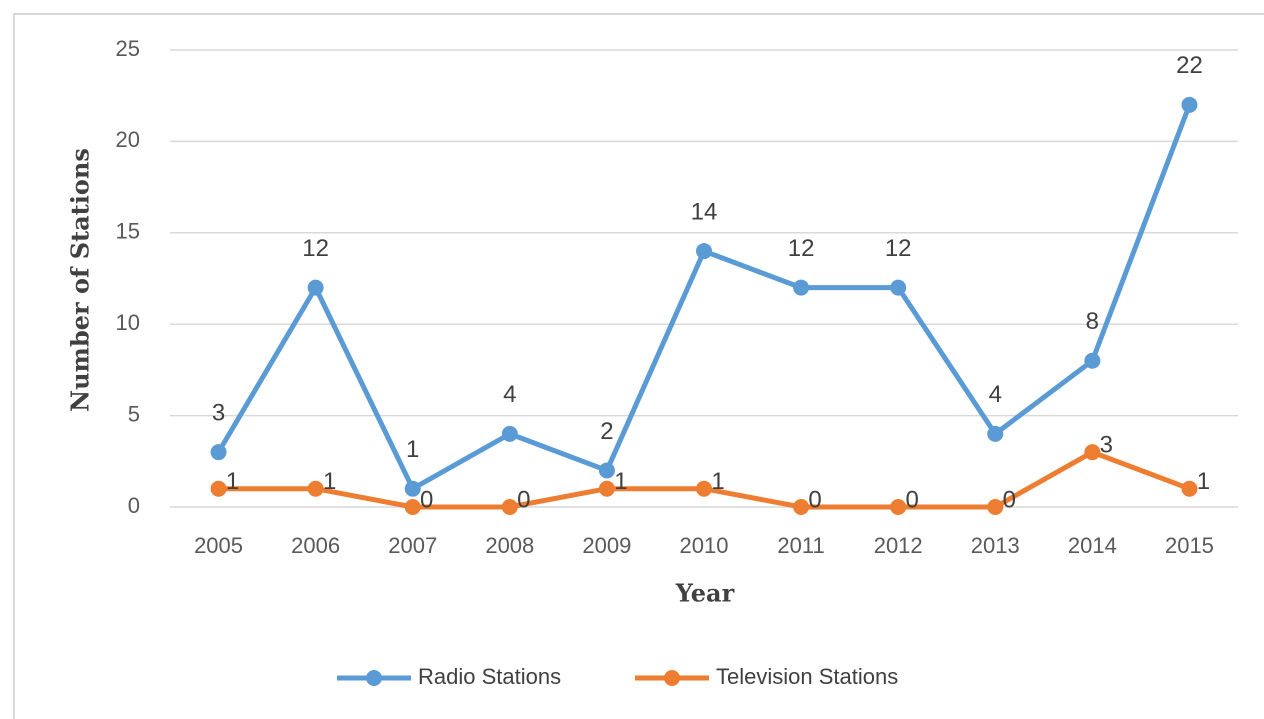 This screenshot has height=719, width=1264. What do you see at coordinates (704, 545) in the screenshot?
I see `x-tick-label: 2010` at bounding box center [704, 545].